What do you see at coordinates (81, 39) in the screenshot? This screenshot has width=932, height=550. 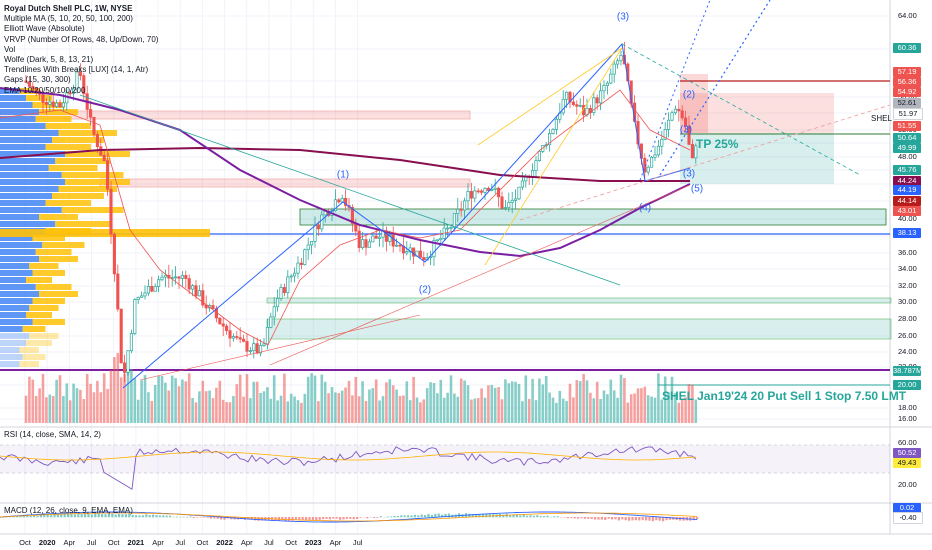 I see `indicator-vrvp: VRVP (Number Of Rows, 48, Up/Down, 70)` at bounding box center [81, 39].